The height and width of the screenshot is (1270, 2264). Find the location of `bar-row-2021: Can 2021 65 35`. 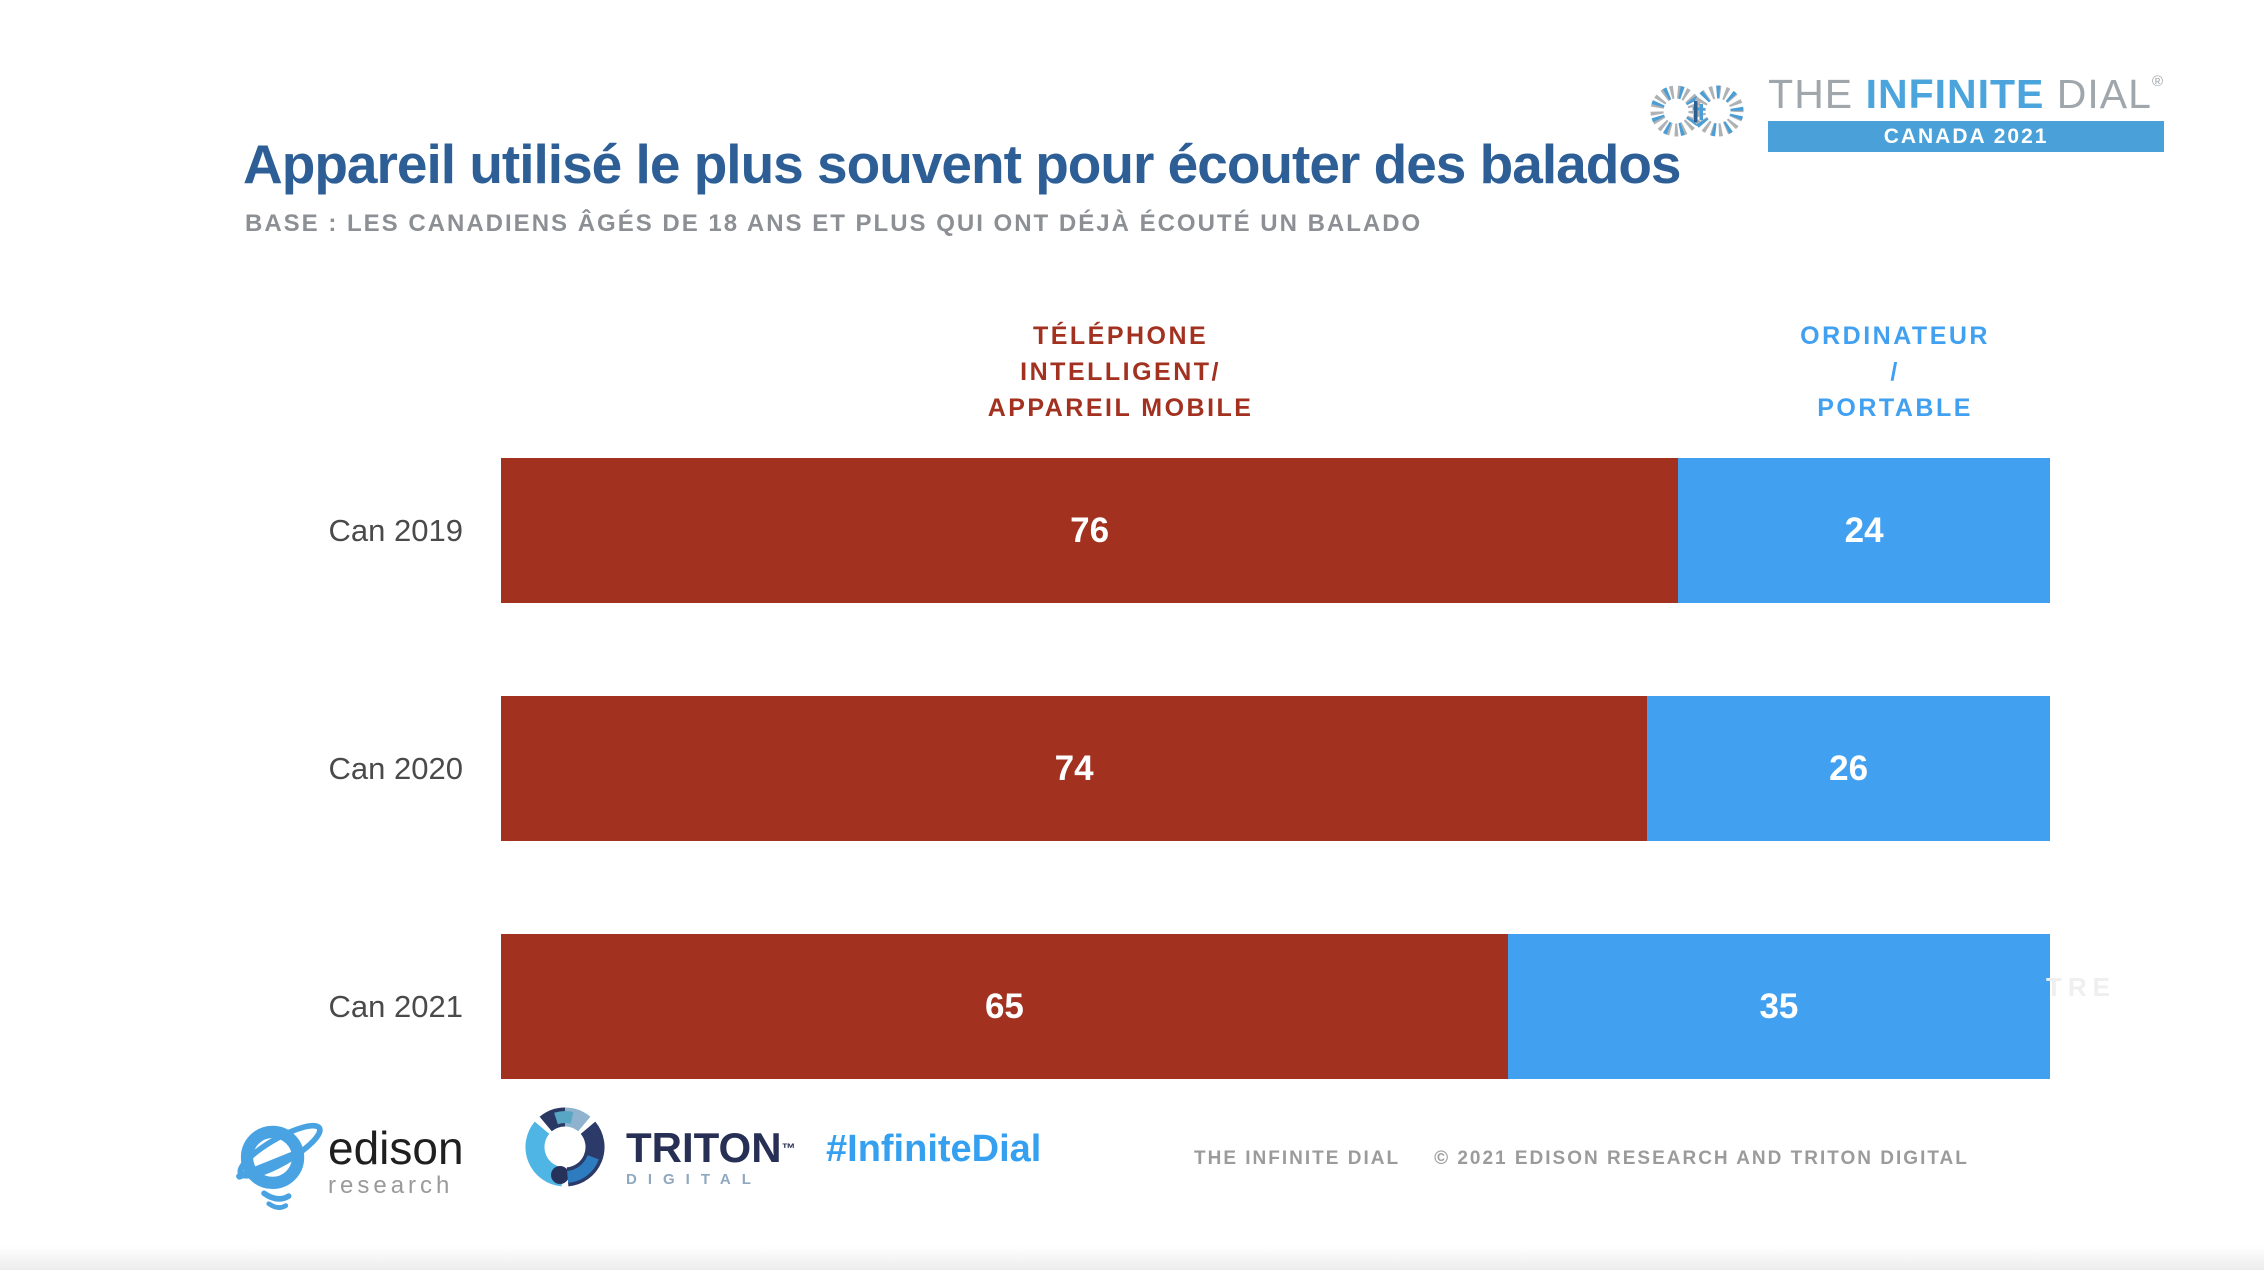

bar-row-2021: Can 2021 65 35 is located at coordinates (1147, 1006).